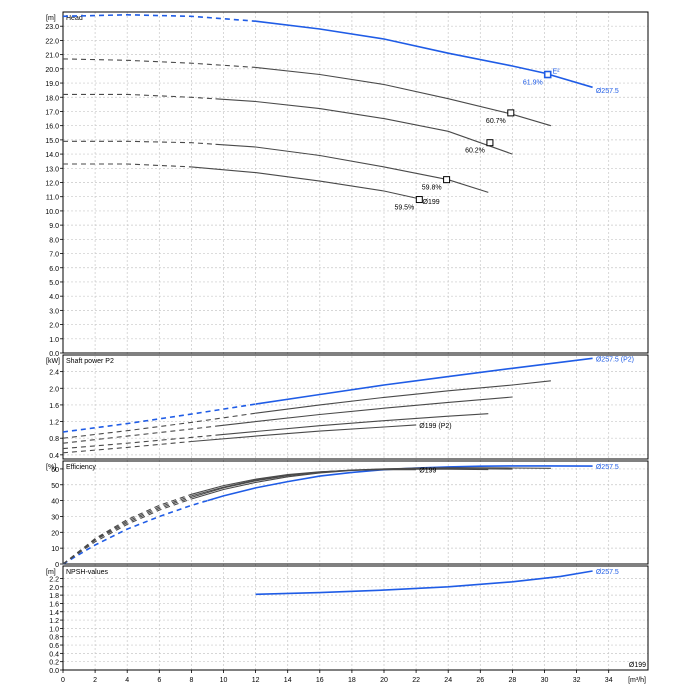  I want to click on y-tick-label: 1.6, so click(54, 406).